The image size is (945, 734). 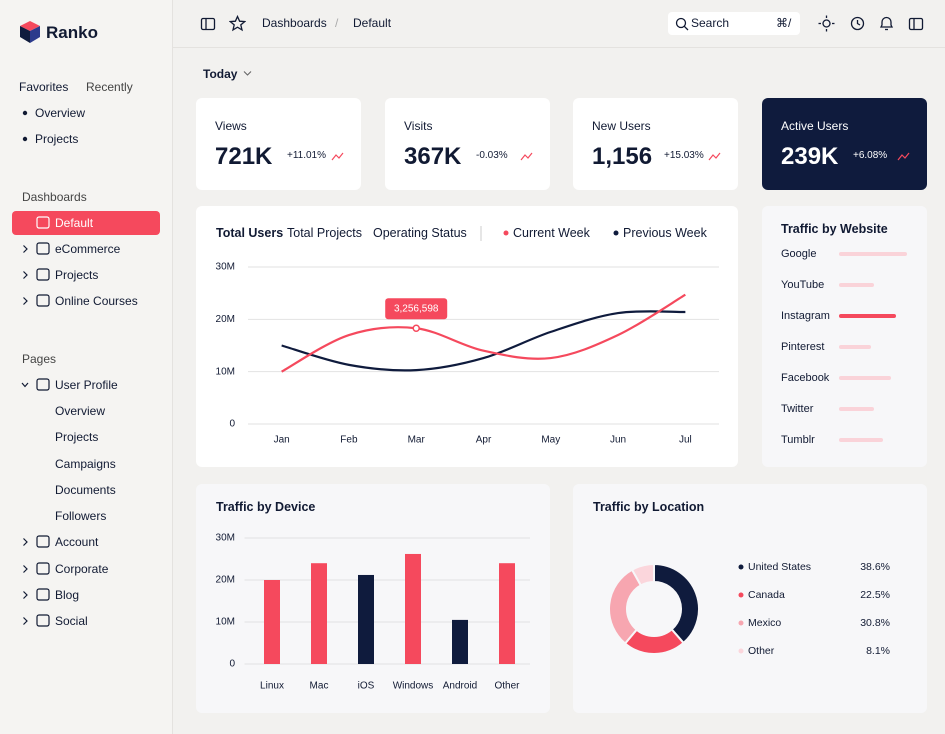 What do you see at coordinates (765, 623) in the screenshot?
I see `legend-label: Mexico` at bounding box center [765, 623].